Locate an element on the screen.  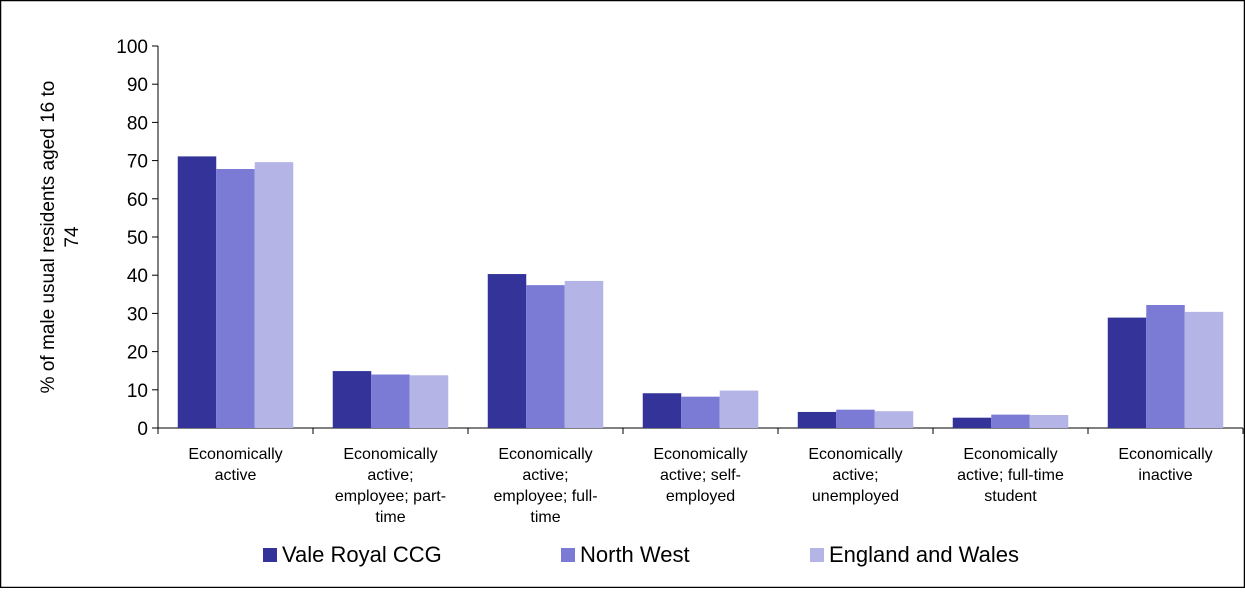
y-tick-label: 70 is located at coordinates (137, 162).